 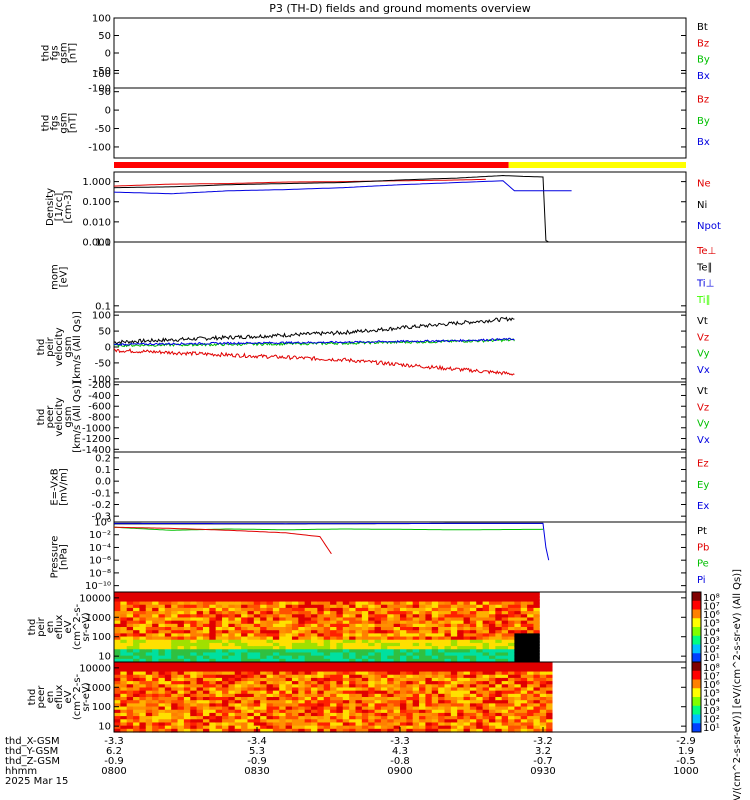 What do you see at coordinates (703, 337) in the screenshot?
I see `legend-entry: Vz` at bounding box center [703, 337].